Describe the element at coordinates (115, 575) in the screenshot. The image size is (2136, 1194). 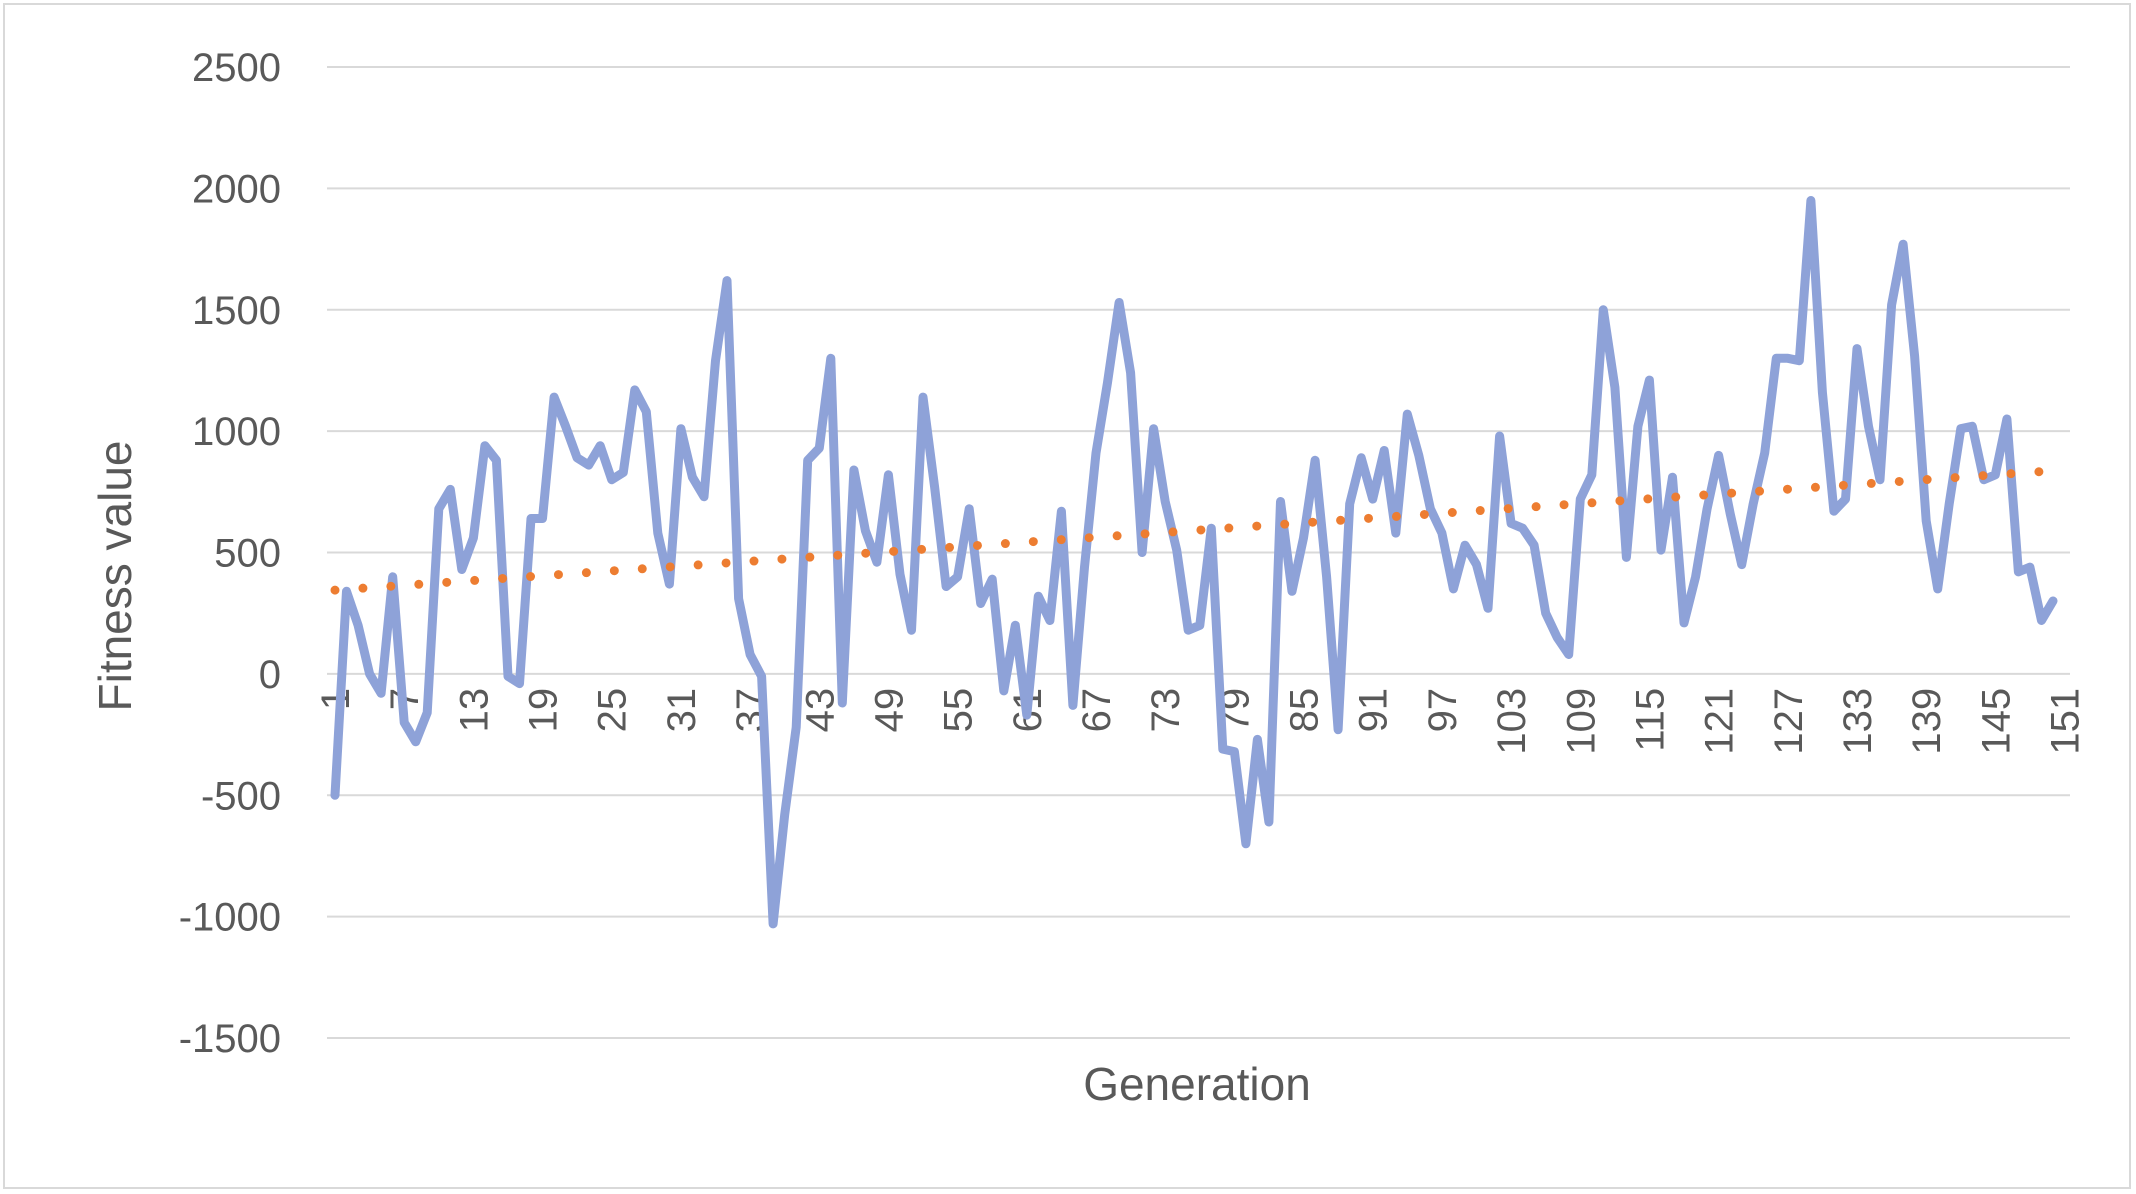
I see `y-axis-title: Fitness value` at that location.